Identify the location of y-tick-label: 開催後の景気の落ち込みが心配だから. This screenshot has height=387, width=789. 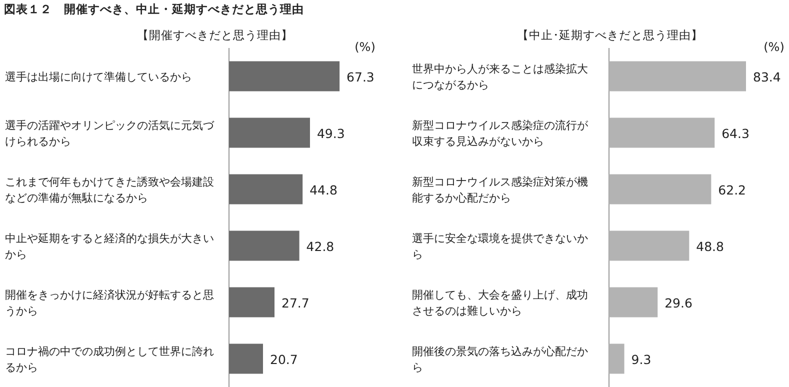
(500, 359).